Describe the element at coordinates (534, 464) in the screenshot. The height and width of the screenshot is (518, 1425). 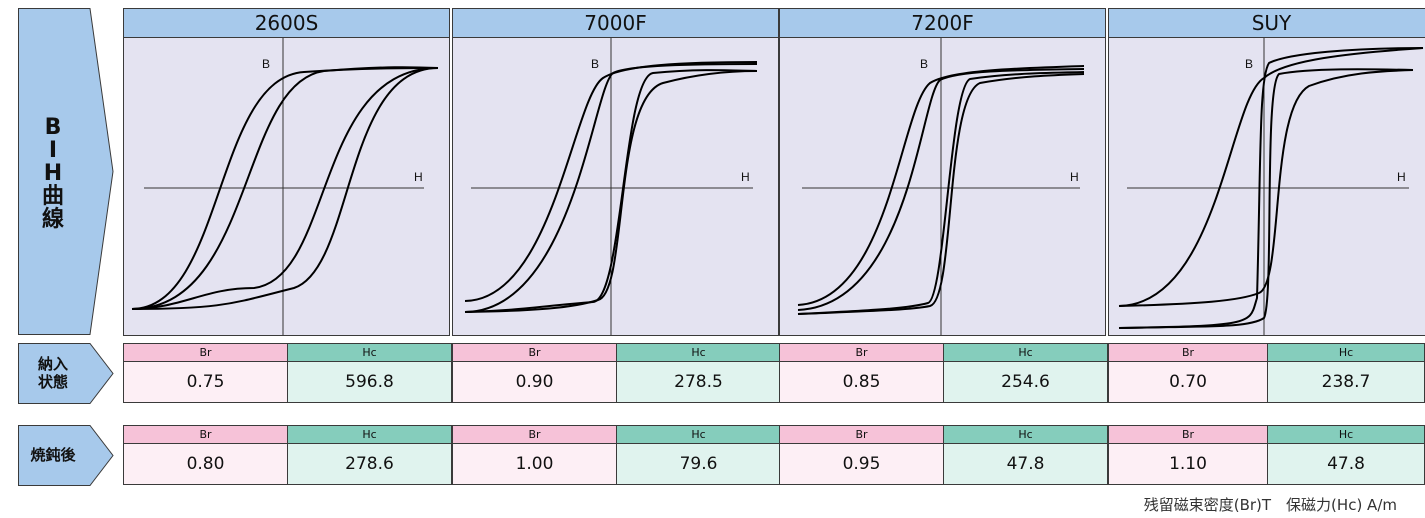
I see `br-value: 1.00` at that location.